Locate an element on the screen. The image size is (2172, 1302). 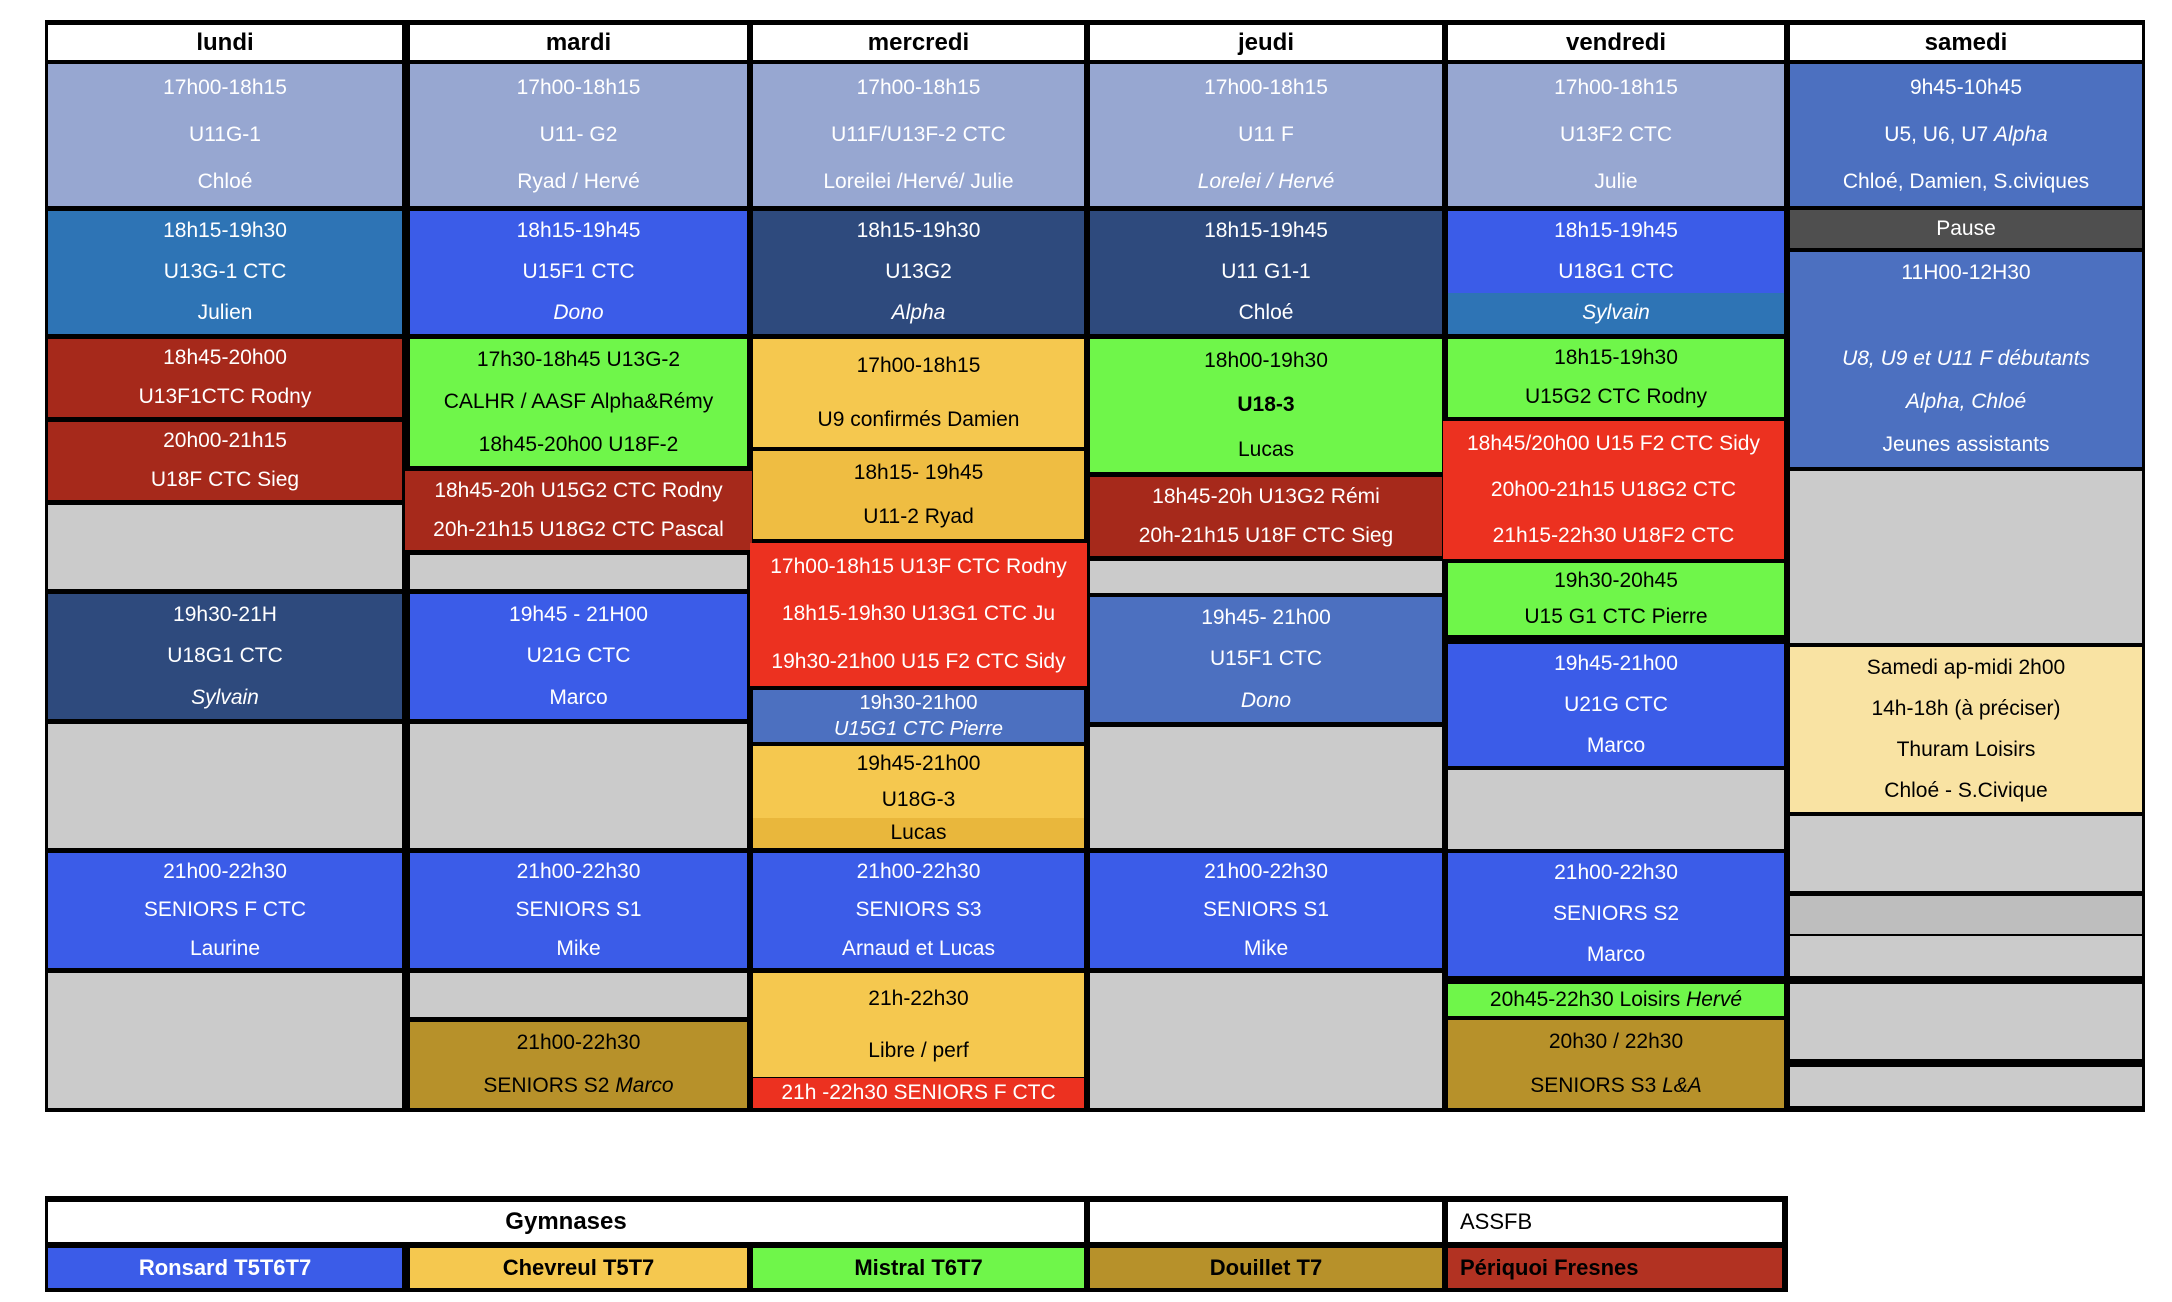
cell-text-line: mercredi is located at coordinates (918, 42).